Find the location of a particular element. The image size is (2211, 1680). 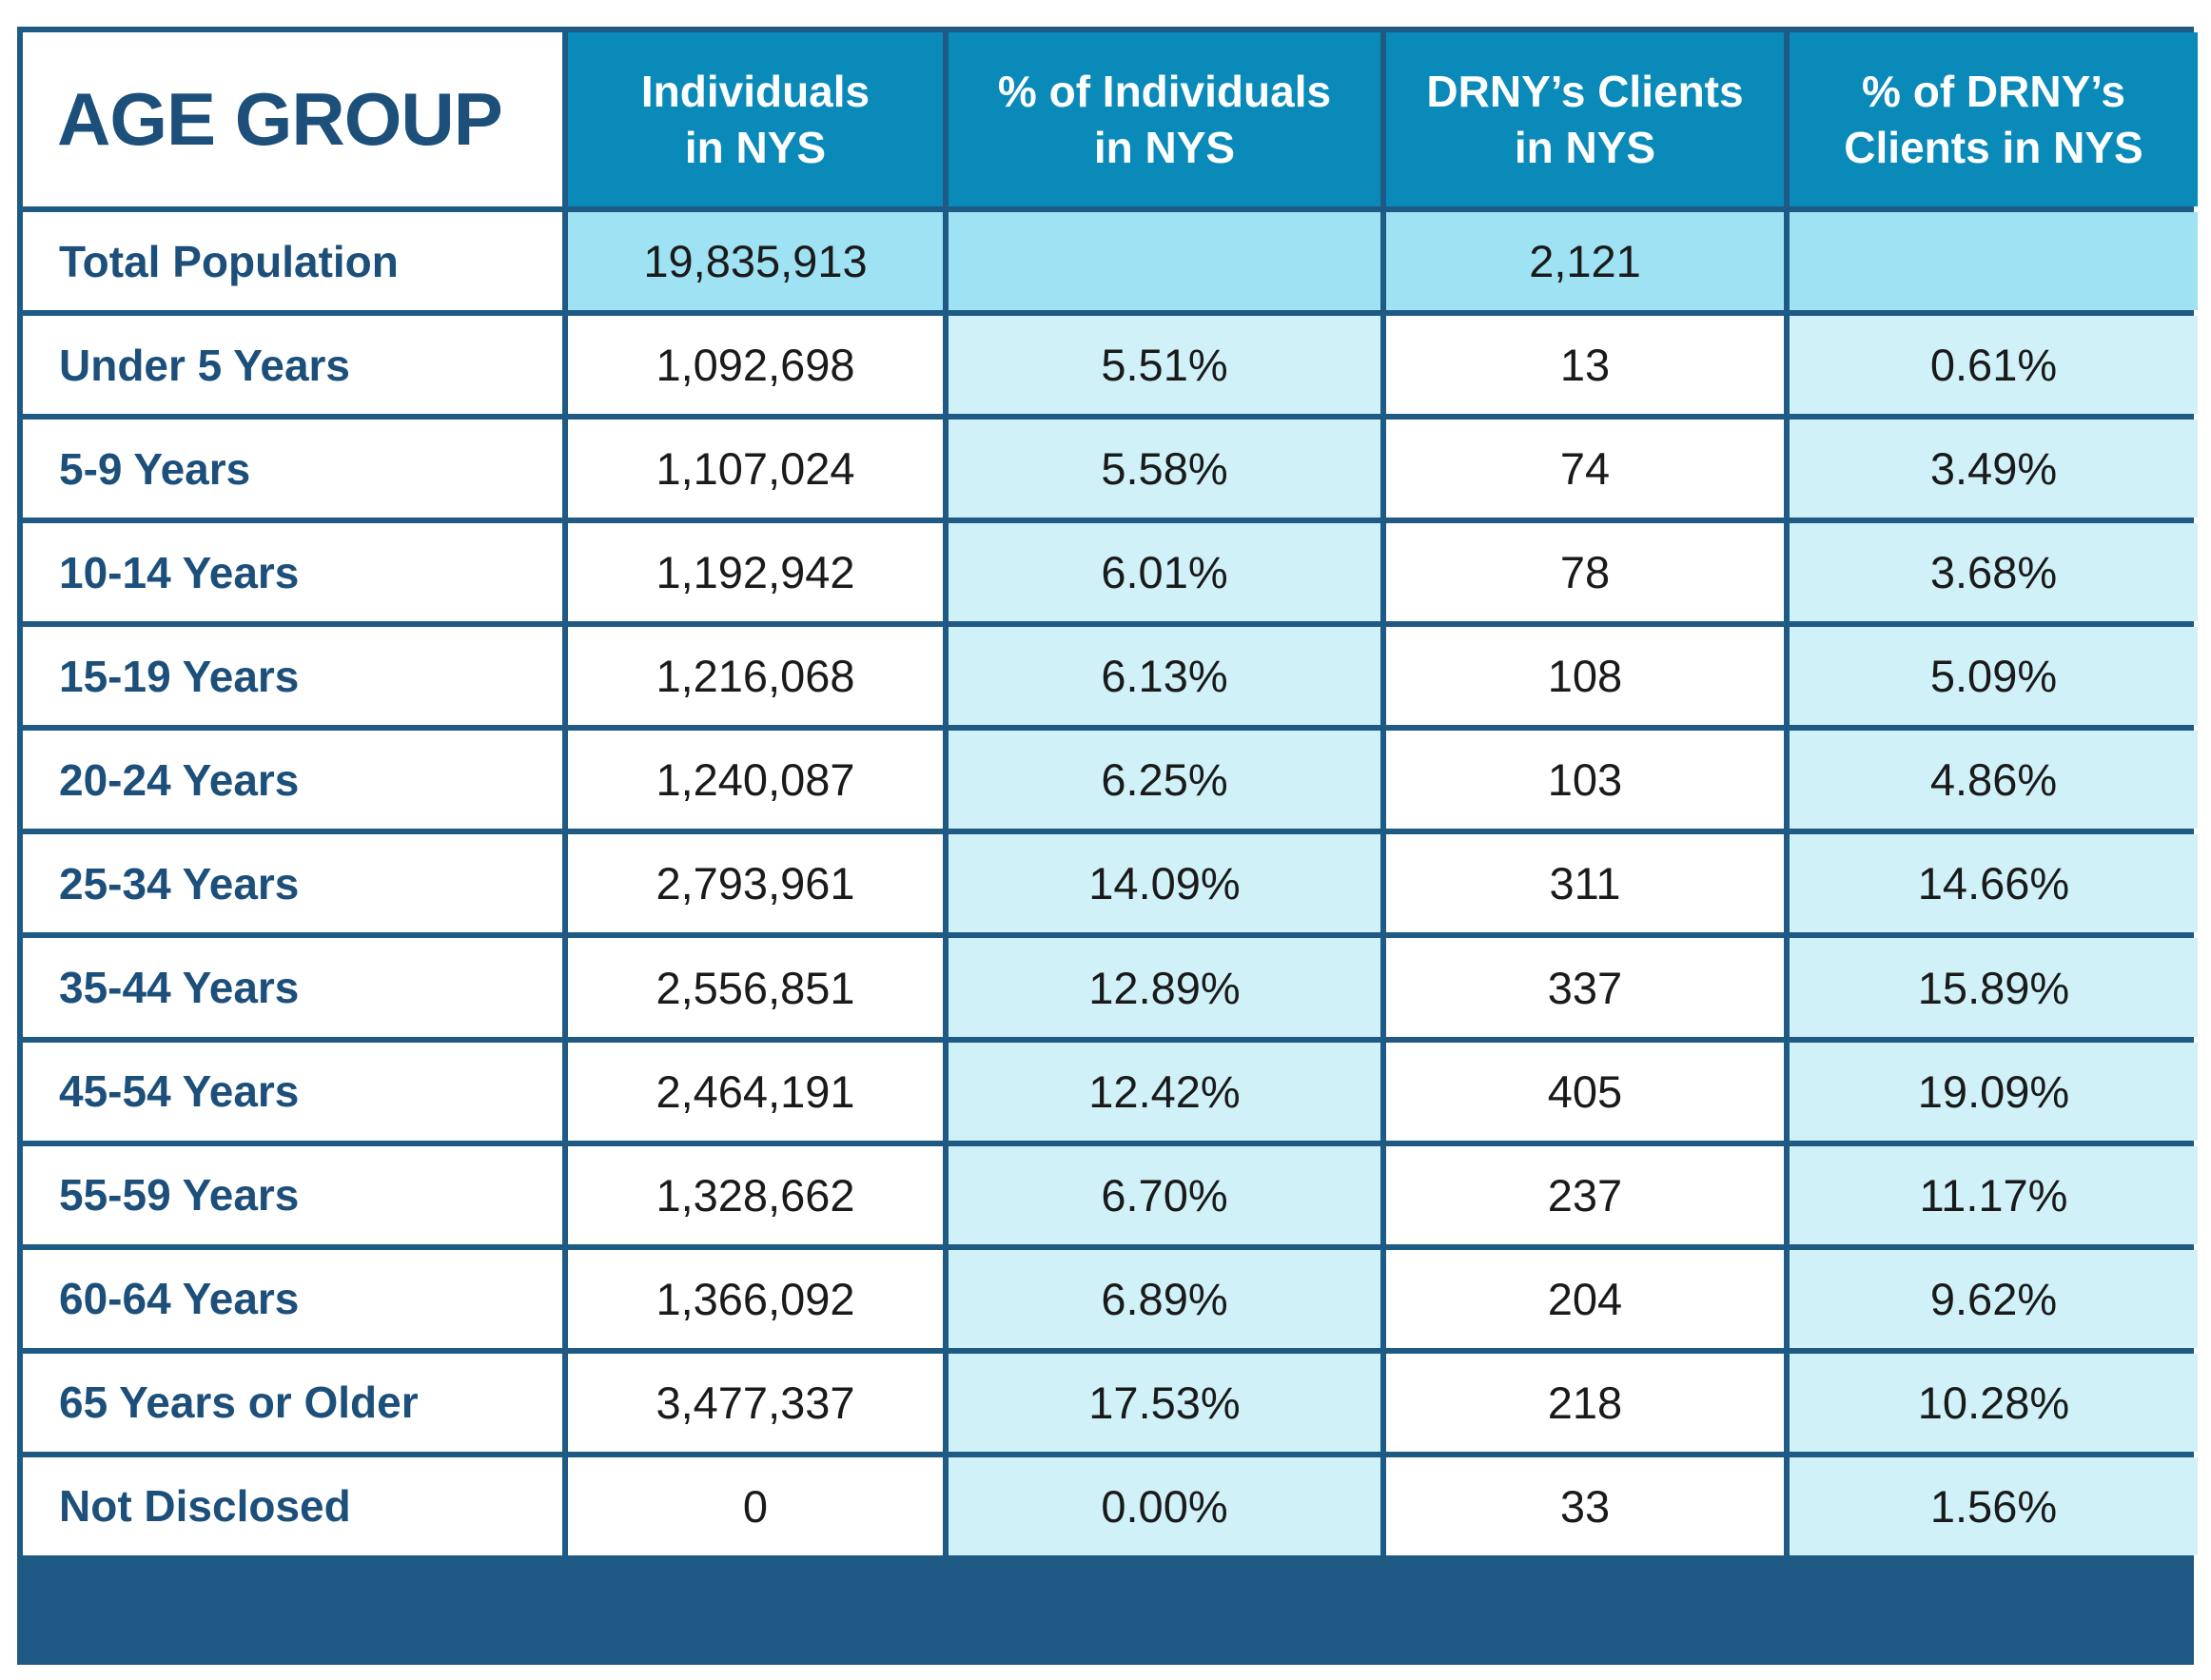

cell-individuals: 0 is located at coordinates (756, 1506).